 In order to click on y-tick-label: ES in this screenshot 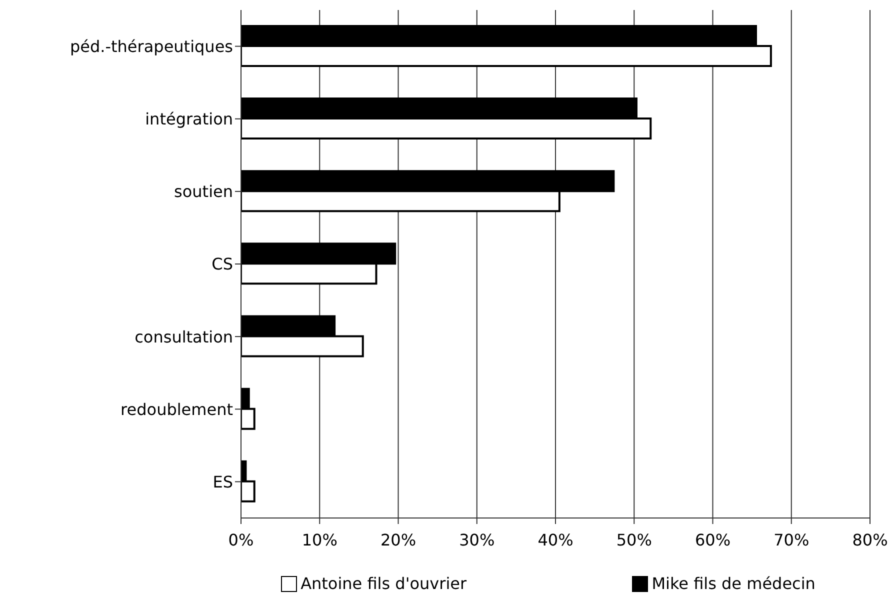, I will do `click(222, 482)`.